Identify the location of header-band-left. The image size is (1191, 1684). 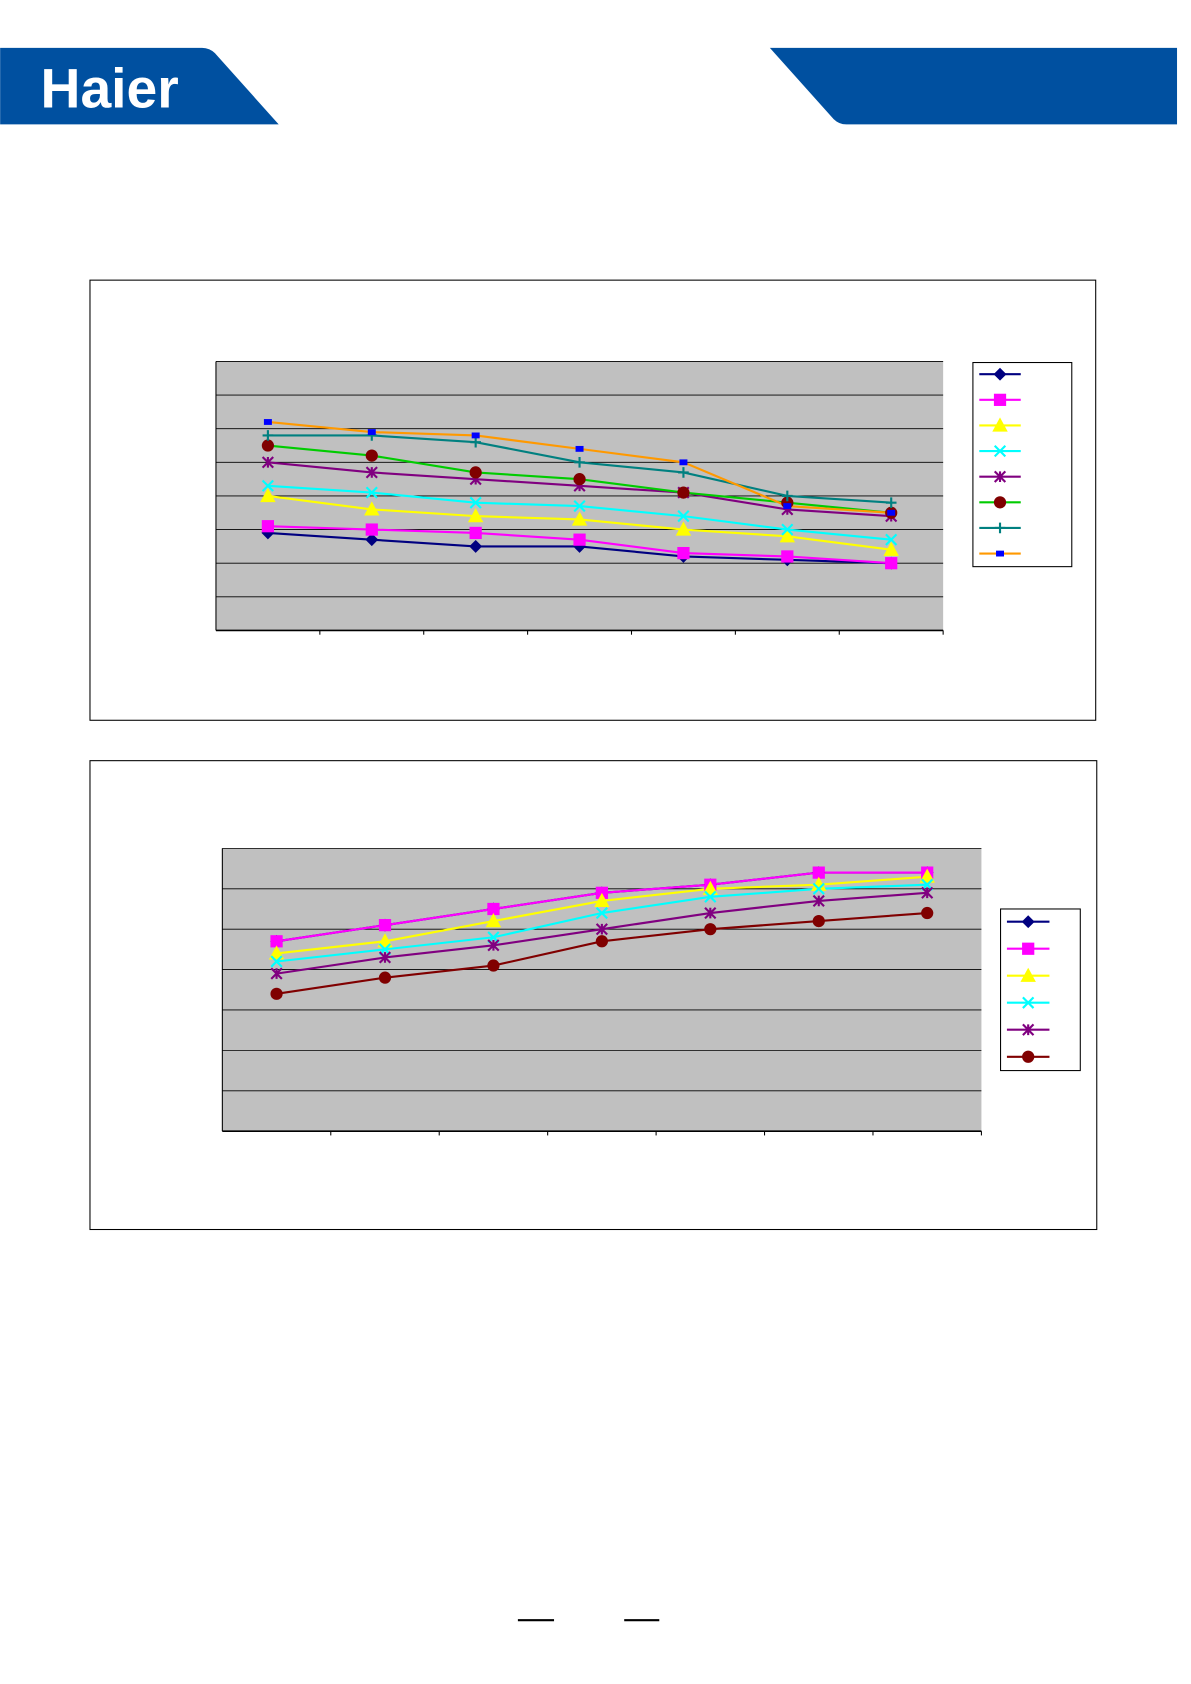
(139, 86).